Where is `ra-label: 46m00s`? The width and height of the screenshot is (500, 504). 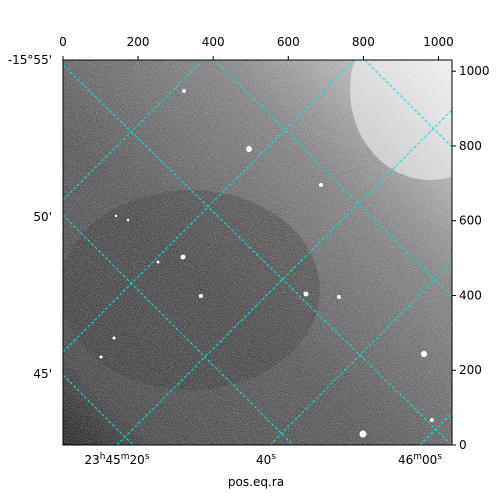
ra-label: 46m00s is located at coordinates (420, 459).